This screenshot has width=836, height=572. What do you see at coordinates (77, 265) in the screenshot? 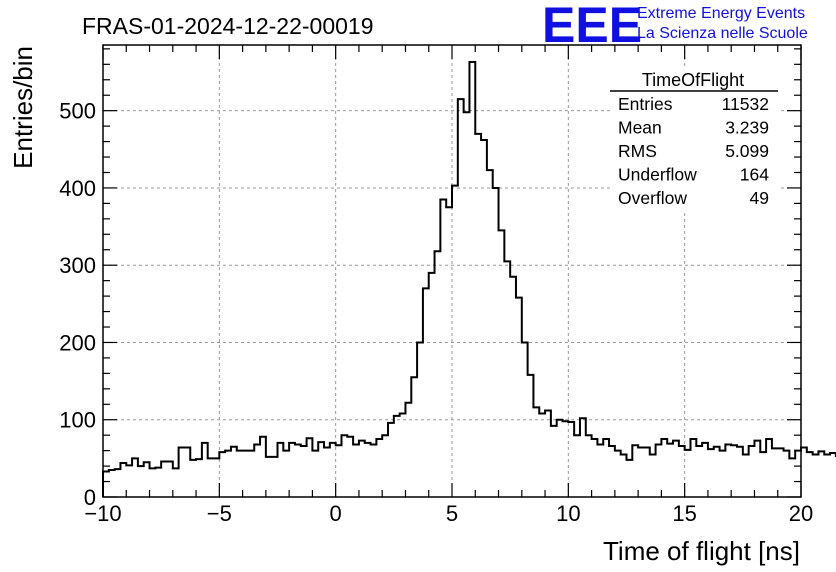
I see `y-tick-label: 300` at bounding box center [77, 265].